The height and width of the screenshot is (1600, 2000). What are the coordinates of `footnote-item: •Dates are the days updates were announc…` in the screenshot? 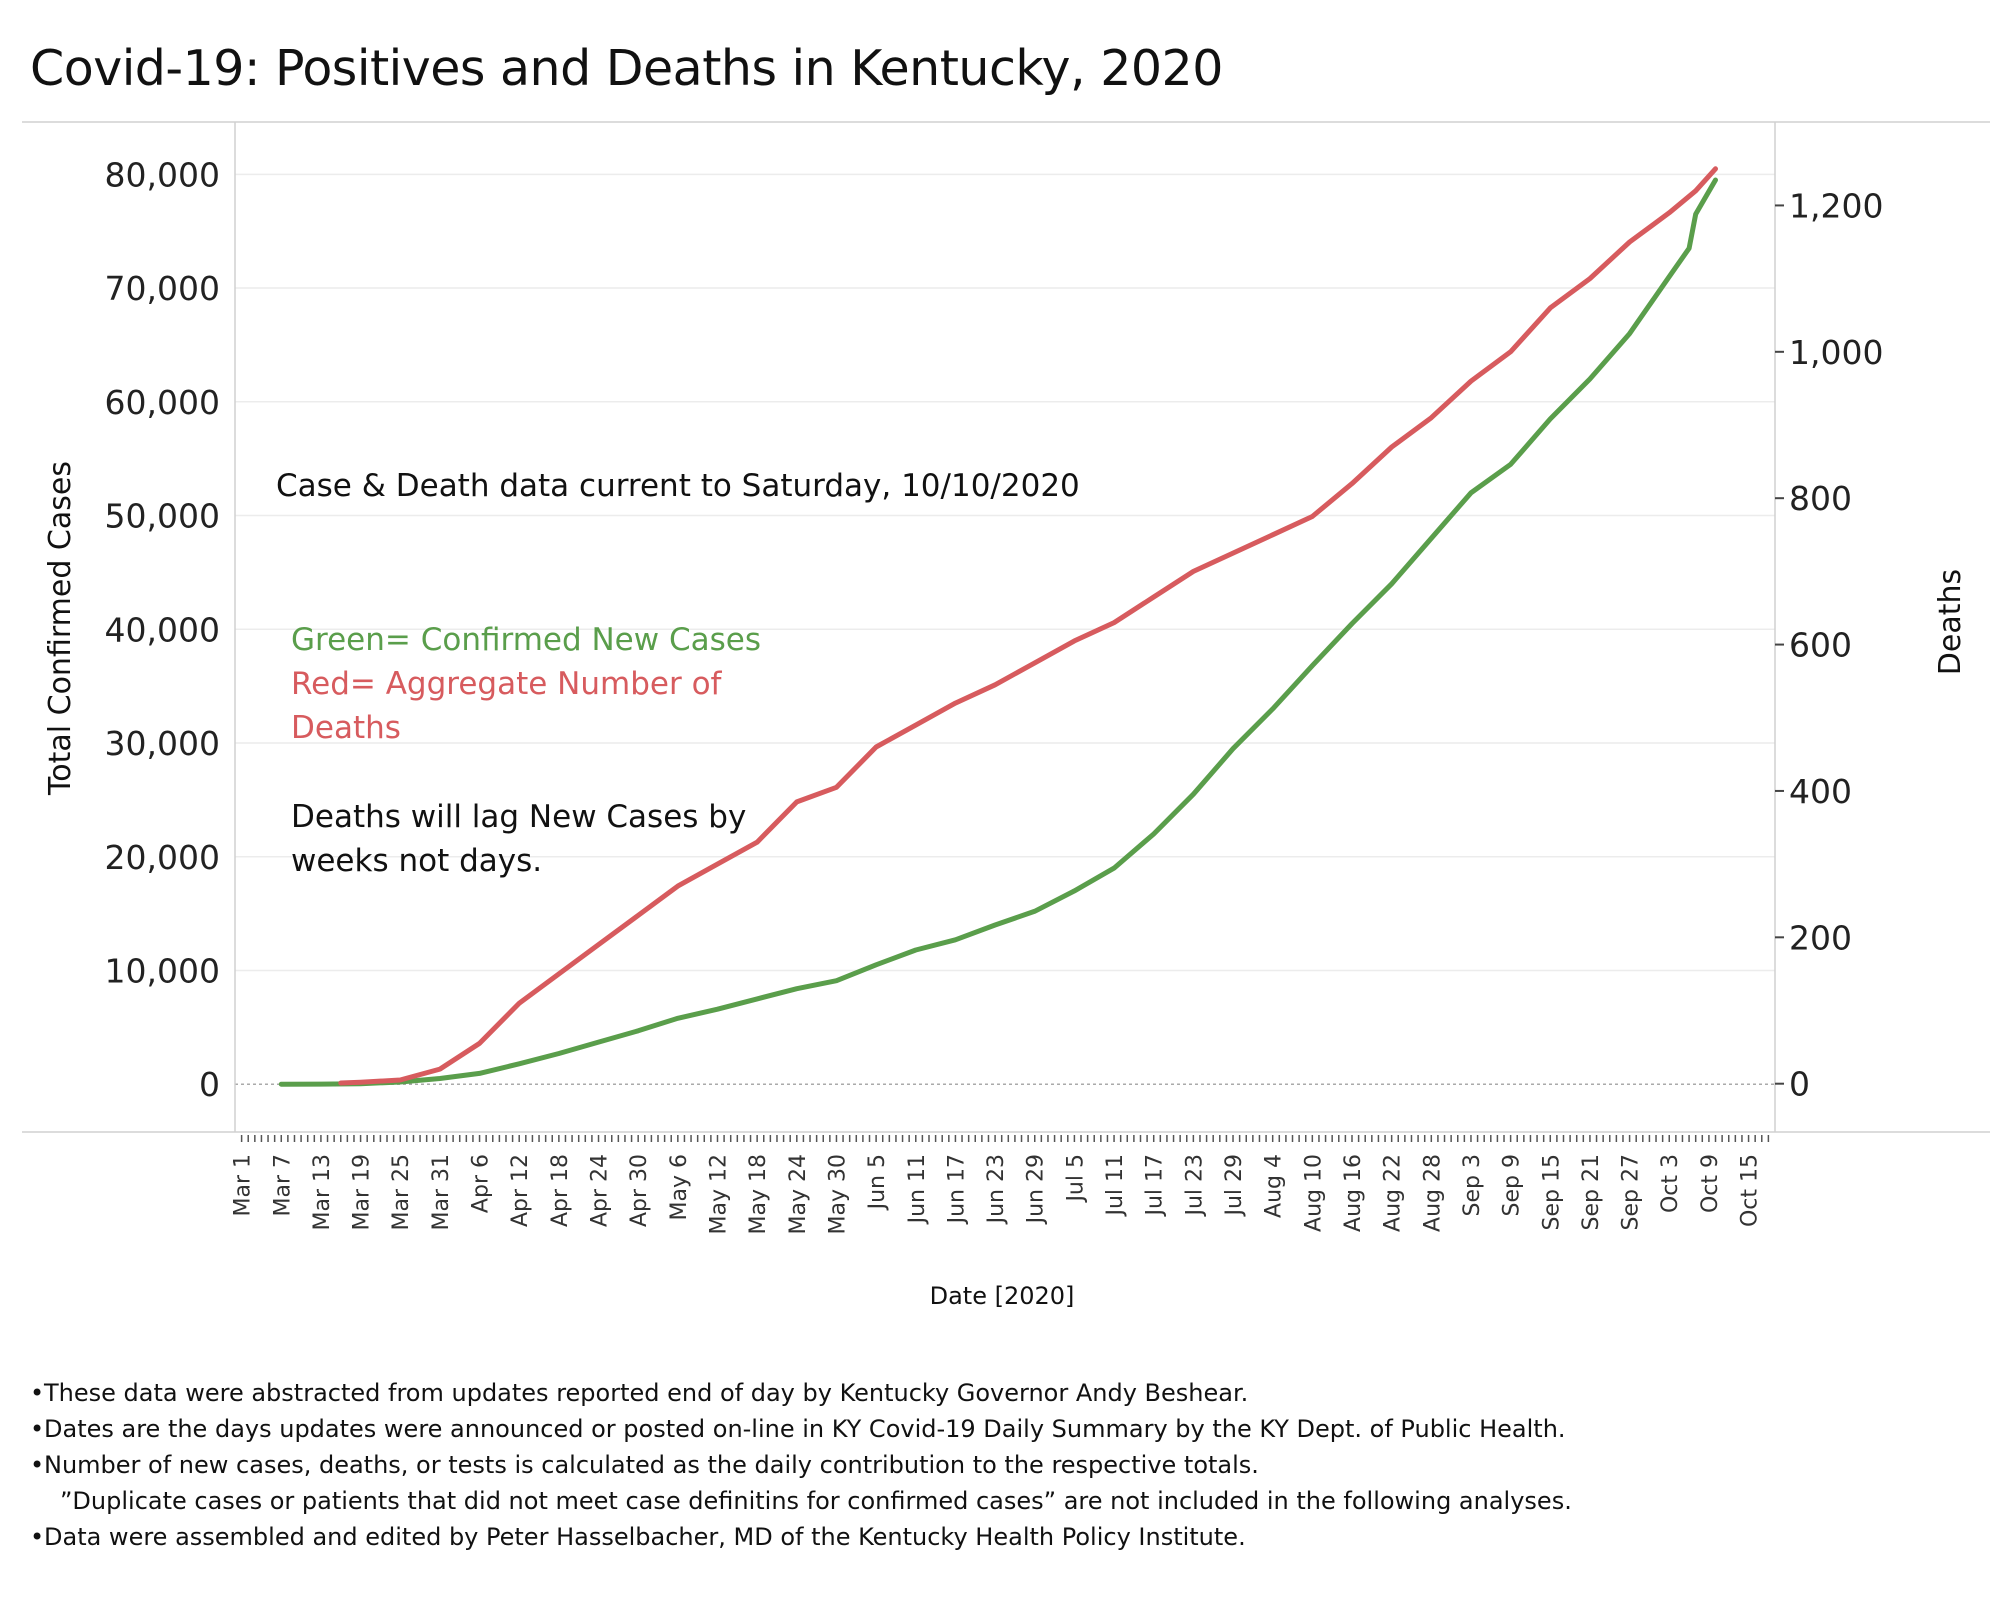 It's located at (801, 1429).